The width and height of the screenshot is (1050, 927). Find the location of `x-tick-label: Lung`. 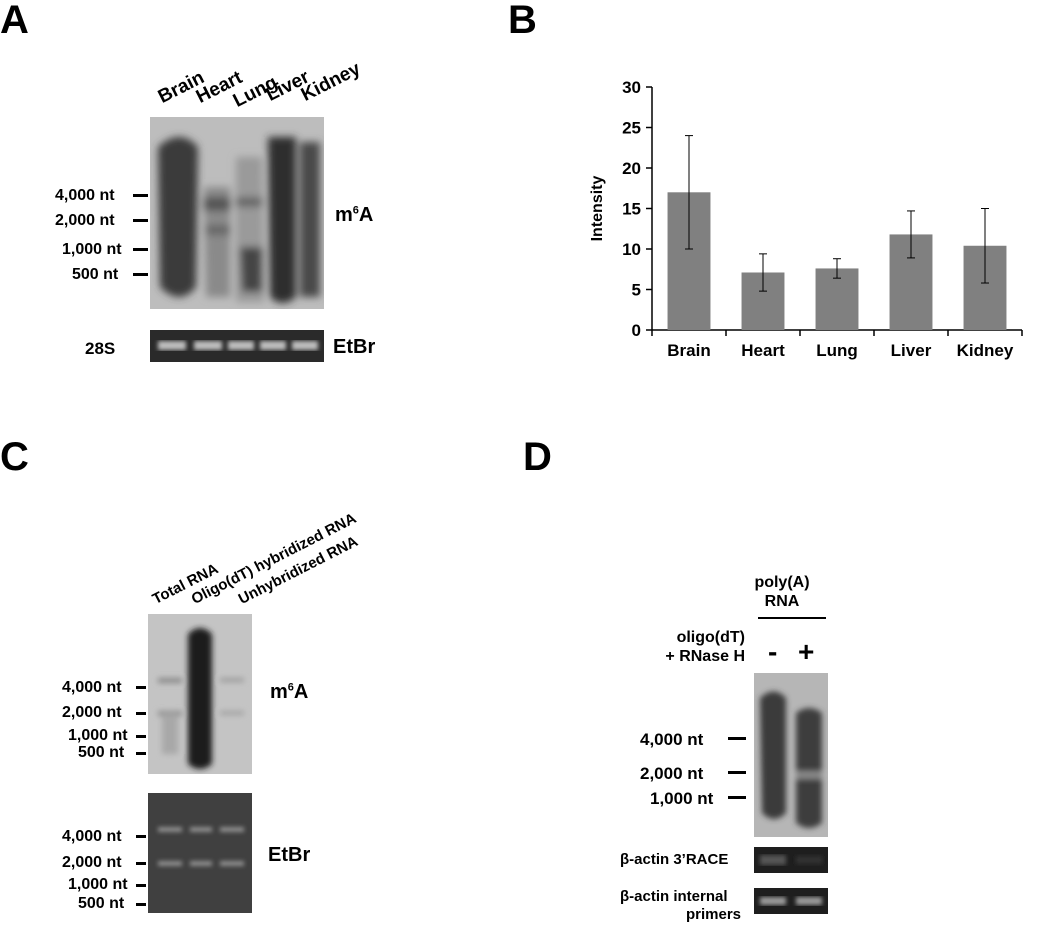

x-tick-label: Lung is located at coordinates (837, 350).